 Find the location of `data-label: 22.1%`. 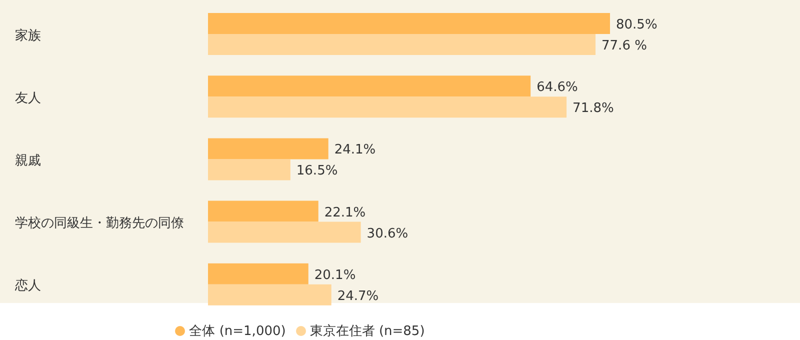

data-label: 22.1% is located at coordinates (345, 212).